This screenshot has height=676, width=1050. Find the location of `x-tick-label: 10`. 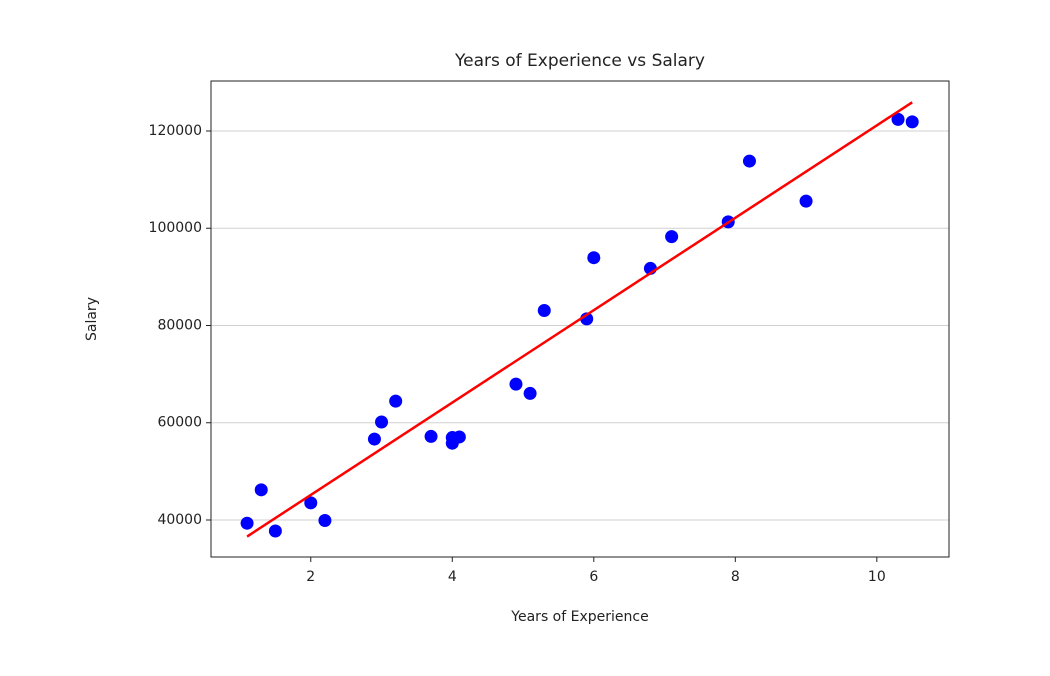

x-tick-label: 10 is located at coordinates (877, 577).